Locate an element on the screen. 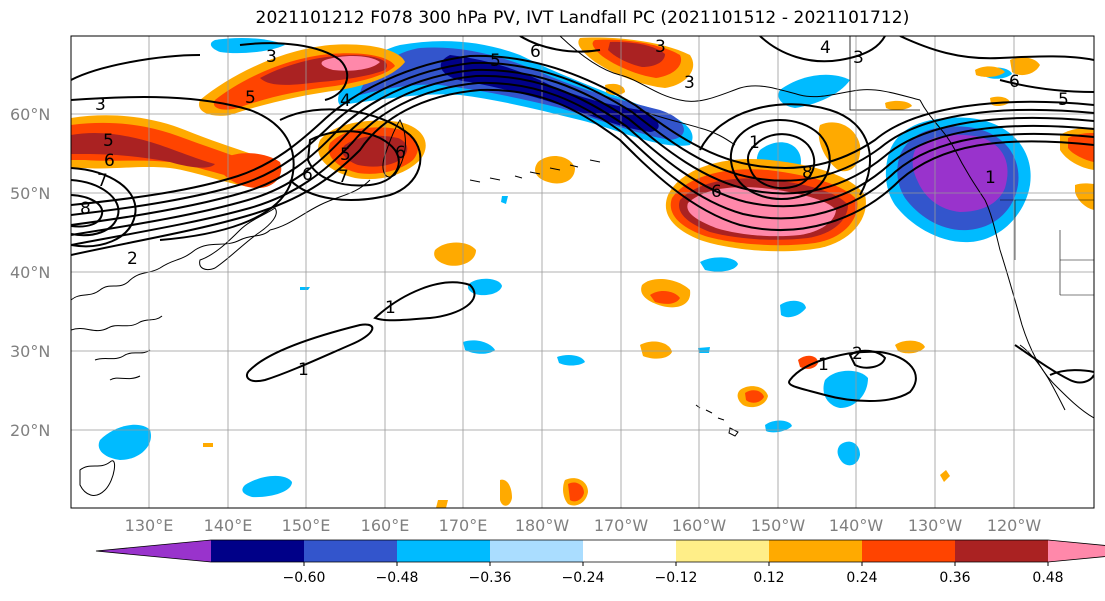 This screenshot has width=1105, height=601. lat-label-40n: 40°N is located at coordinates (30, 272).